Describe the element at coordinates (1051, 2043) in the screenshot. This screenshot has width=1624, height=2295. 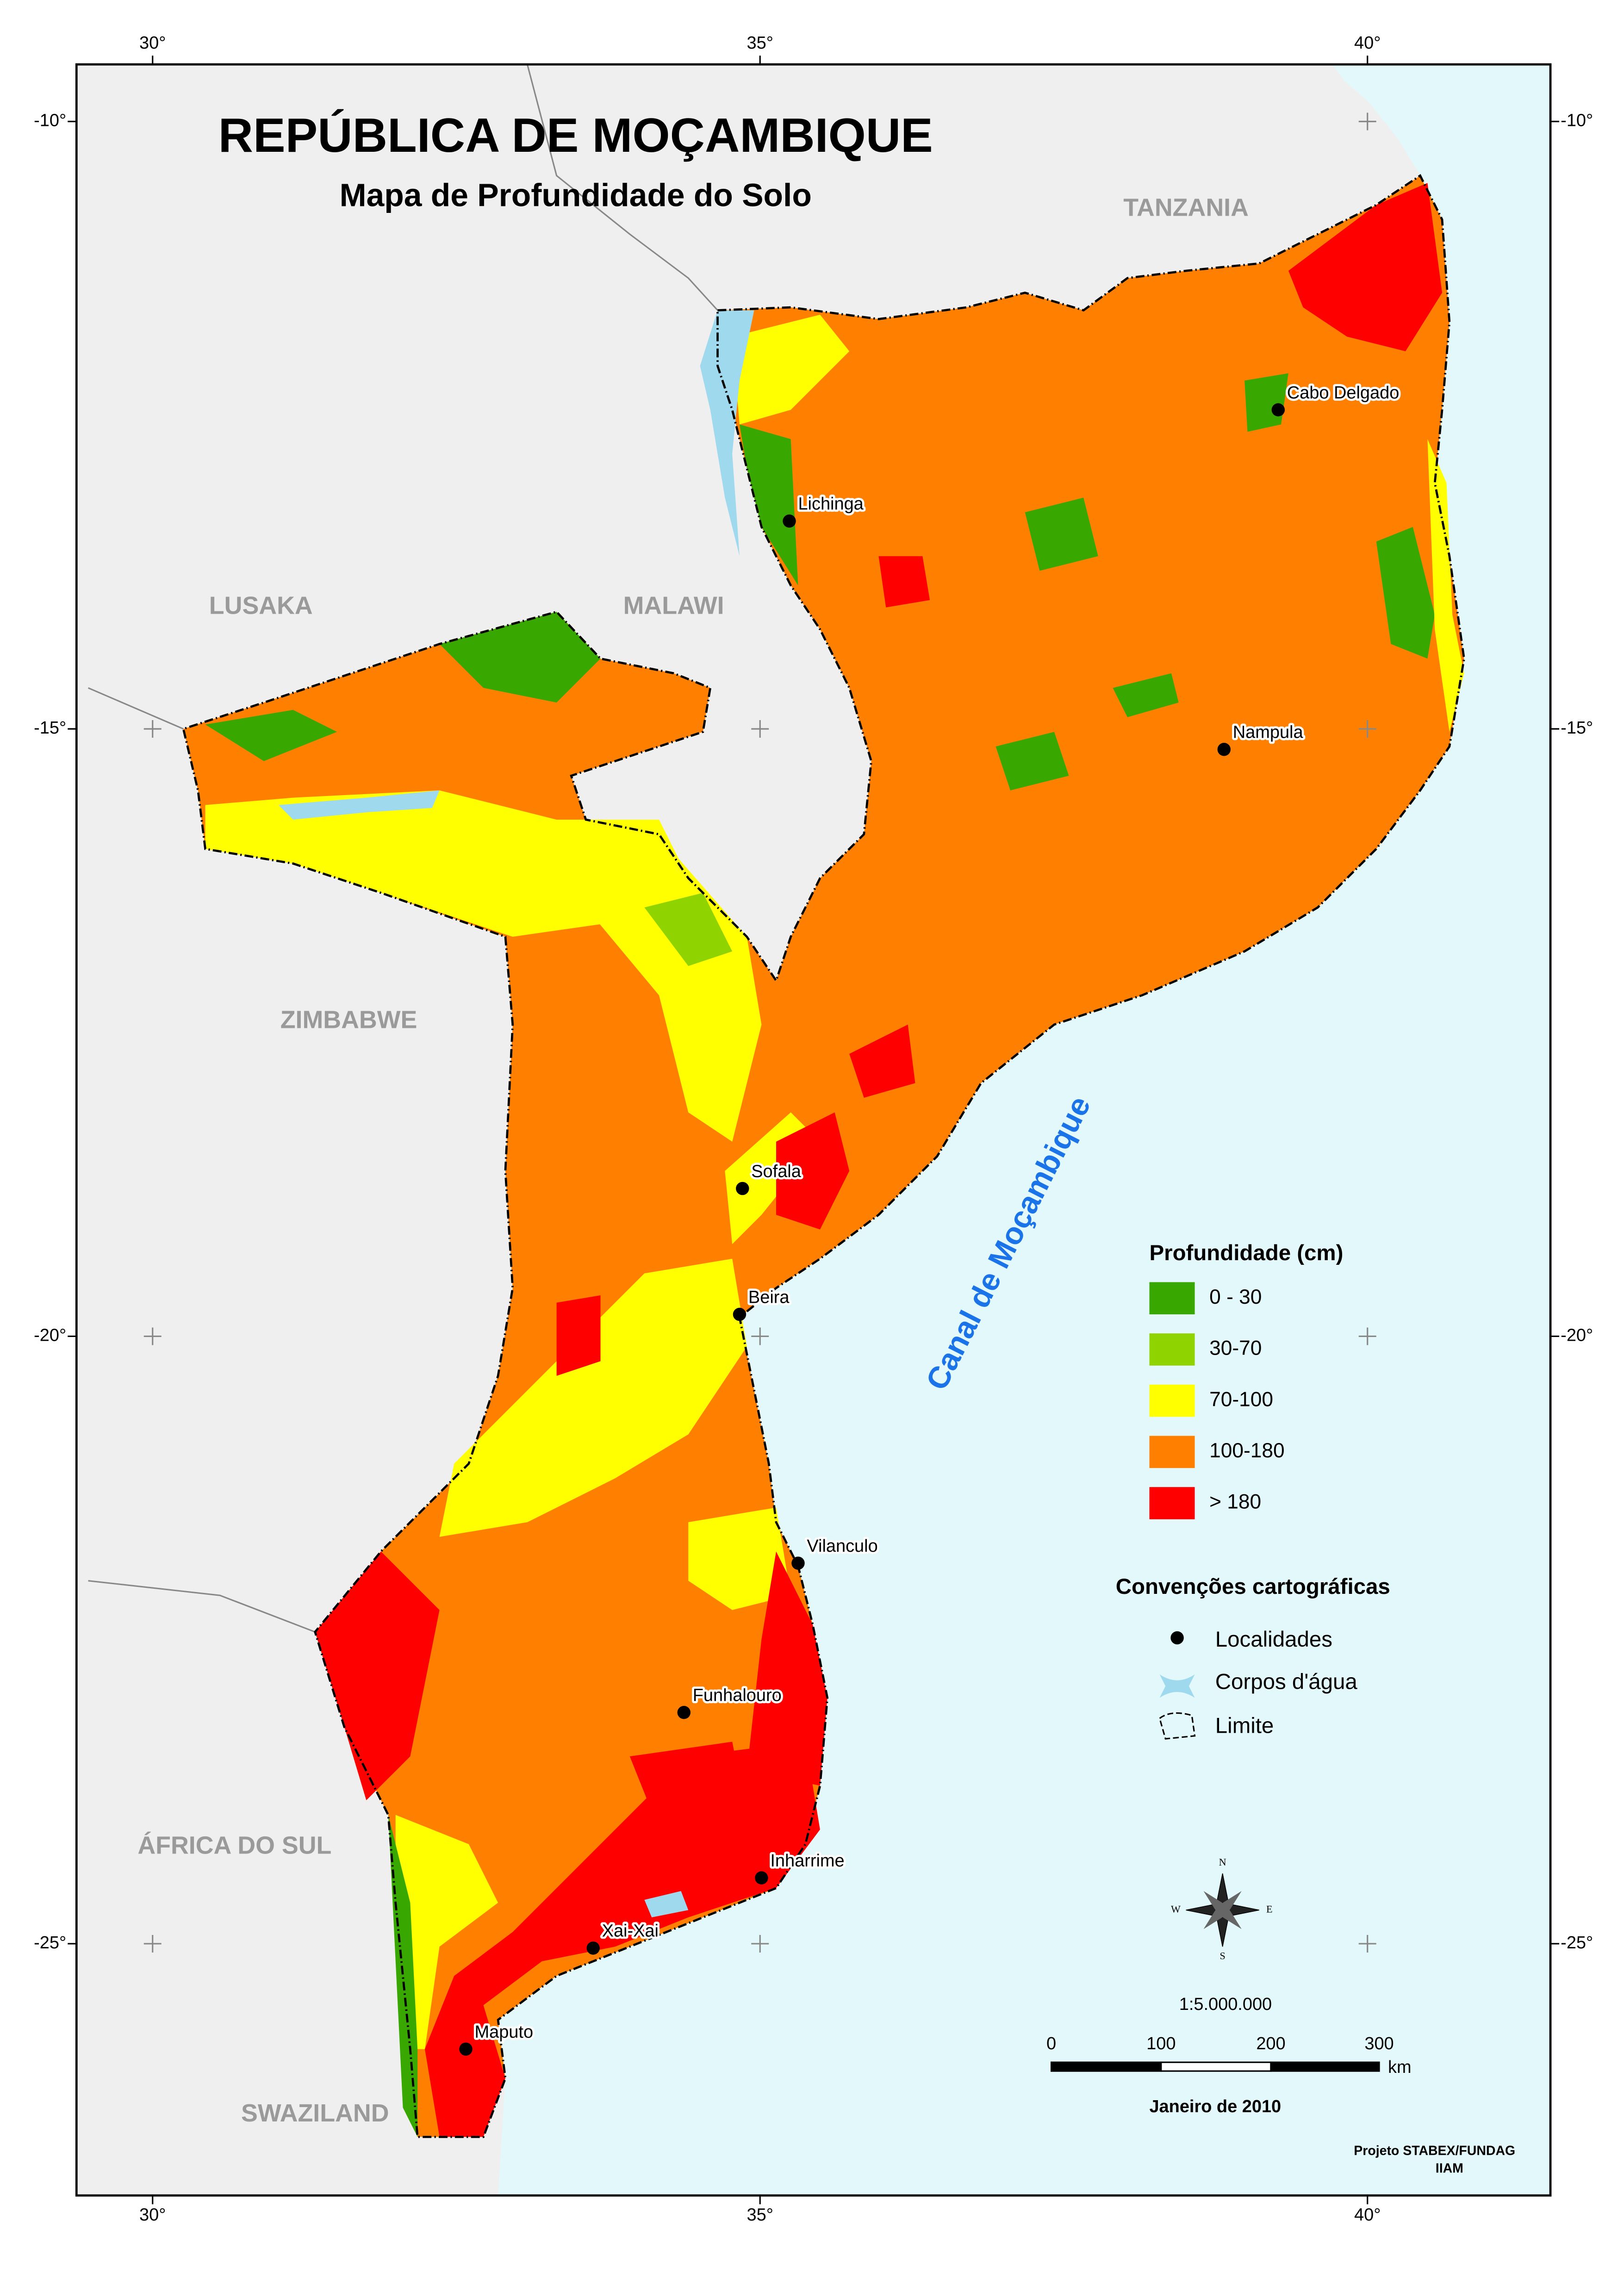
I see `scale-tick-label: 0` at that location.